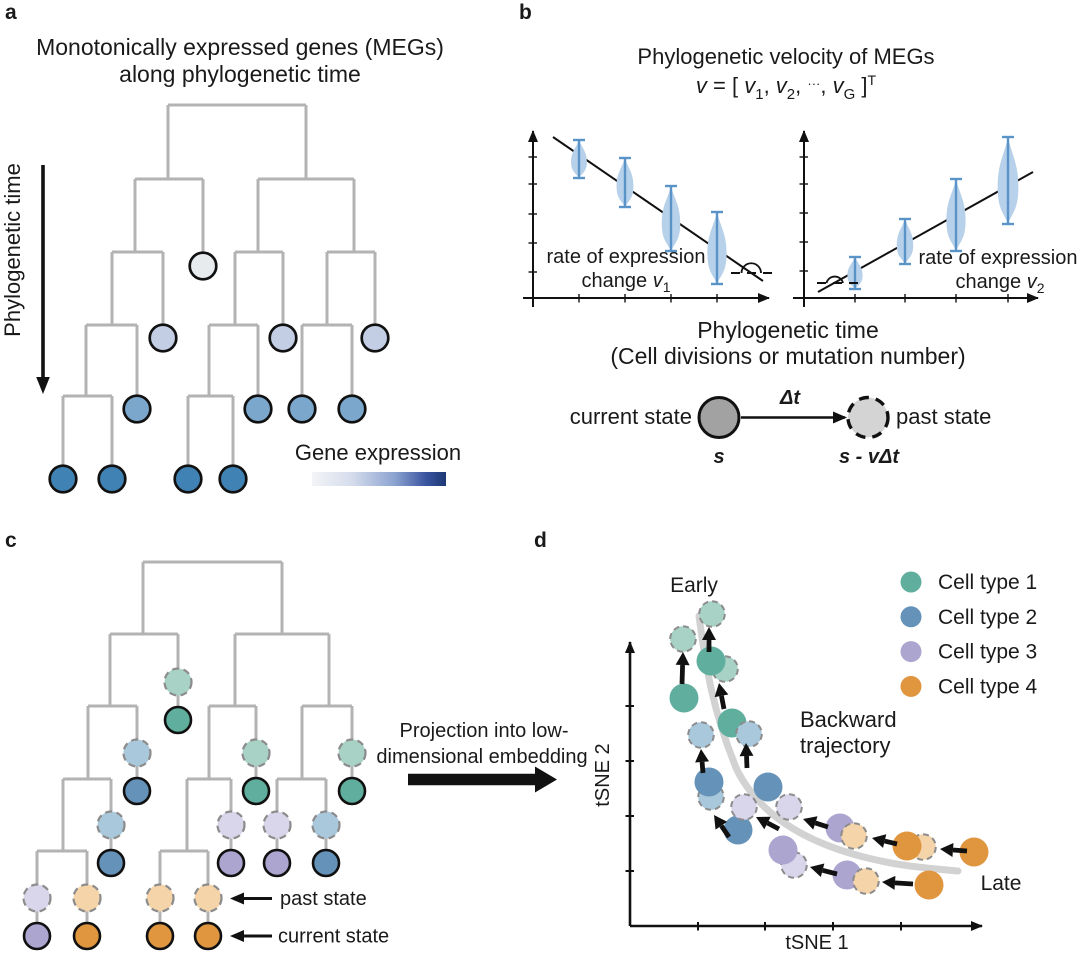  Describe the element at coordinates (379, 479) in the screenshot. I see `gene-expression-colorbar` at that location.